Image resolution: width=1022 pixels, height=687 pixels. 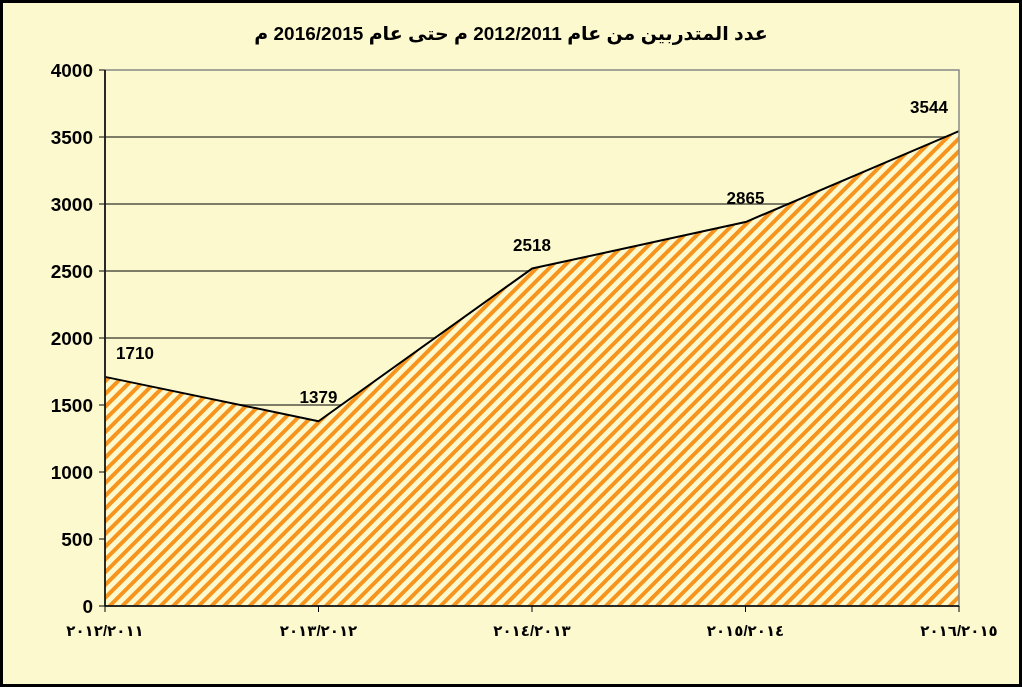 What do you see at coordinates (105, 630) in the screenshot?
I see `x-tick-label: ٢٠١٢/٢٠١١` at bounding box center [105, 630].